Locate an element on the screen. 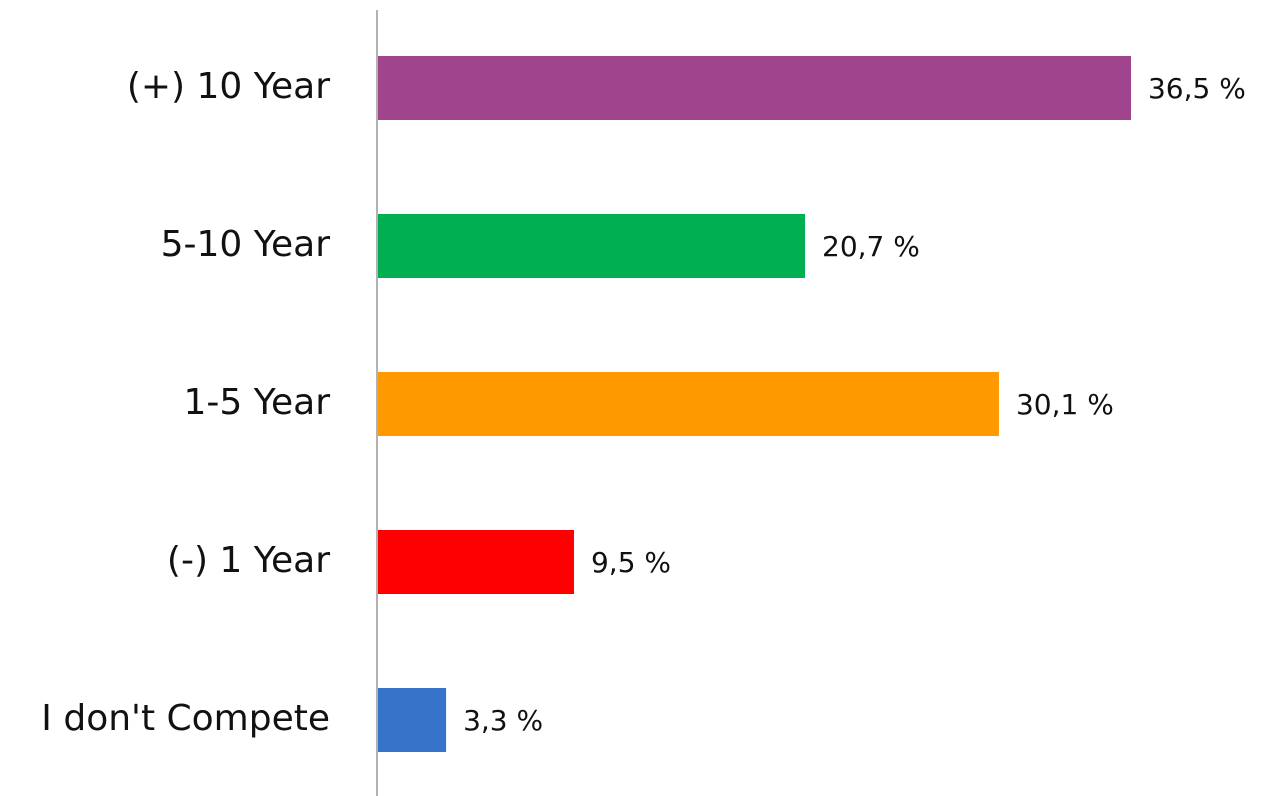 The image size is (1278, 796). value-label: 9,5 % is located at coordinates (631, 562).